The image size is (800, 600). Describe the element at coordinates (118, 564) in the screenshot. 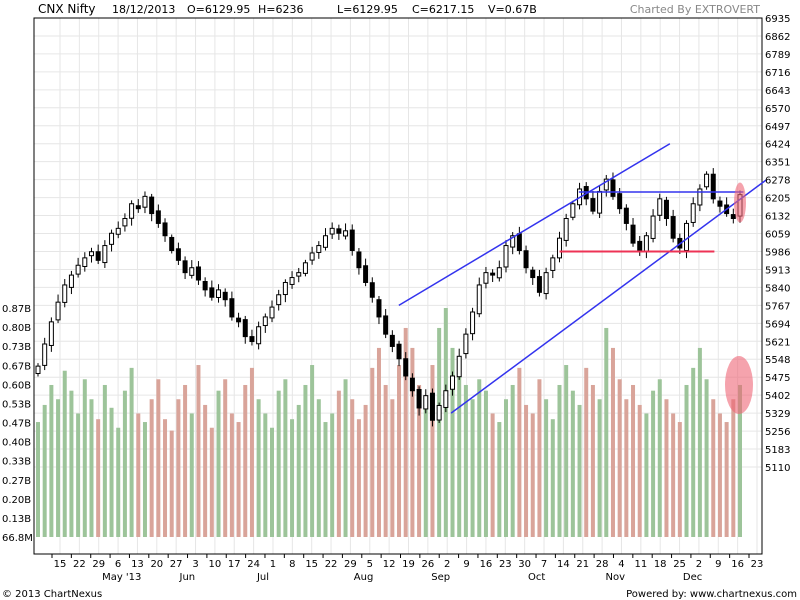

I see `x-day-label: 6` at that location.